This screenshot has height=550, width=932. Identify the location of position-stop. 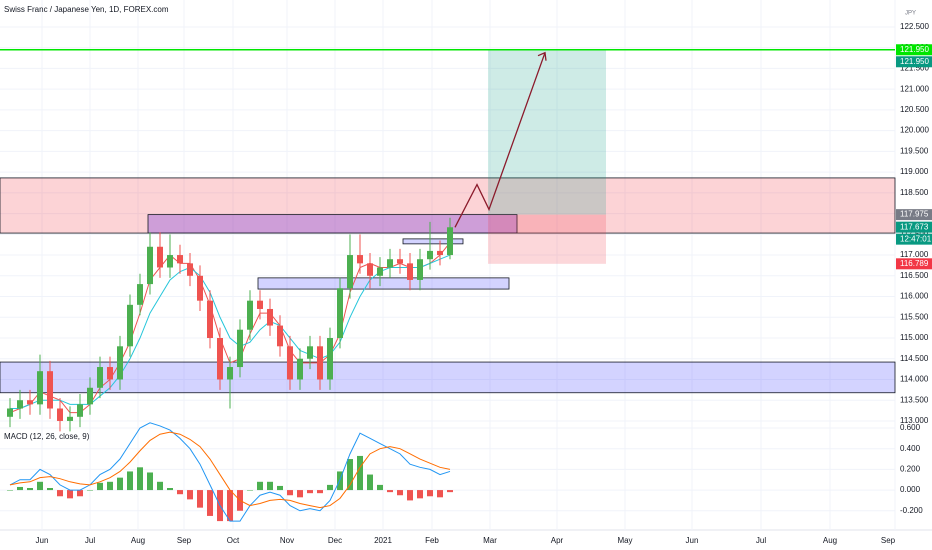
(547, 239).